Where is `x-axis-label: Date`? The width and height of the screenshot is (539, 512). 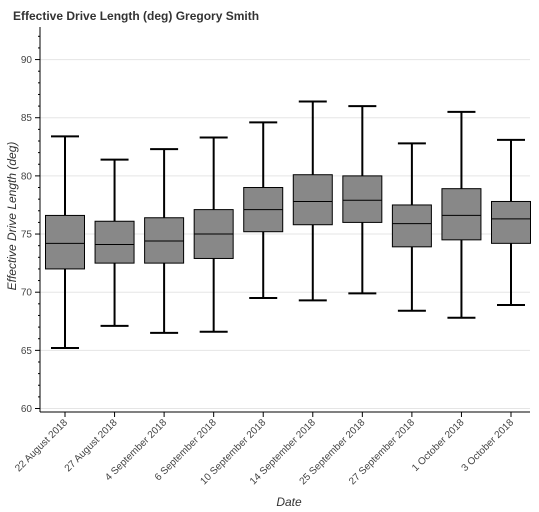
x-axis-label: Date is located at coordinates (289, 502).